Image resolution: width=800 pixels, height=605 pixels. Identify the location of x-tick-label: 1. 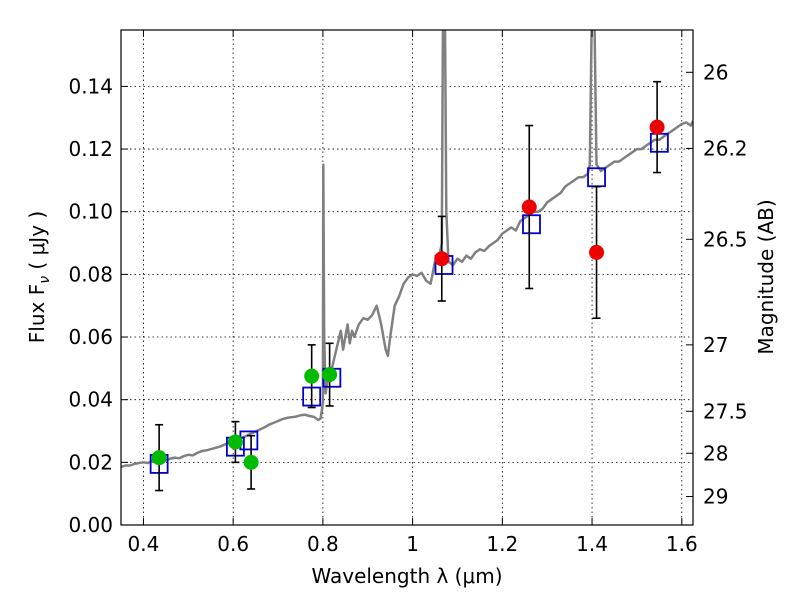
(412, 544).